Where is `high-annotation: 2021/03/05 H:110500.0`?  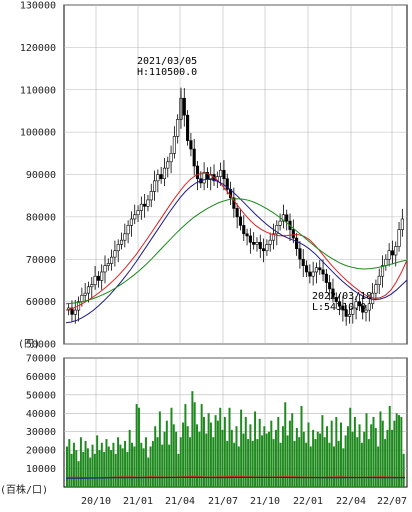
high-annotation: 2021/03/05 H:110500.0 is located at coordinates (167, 67).